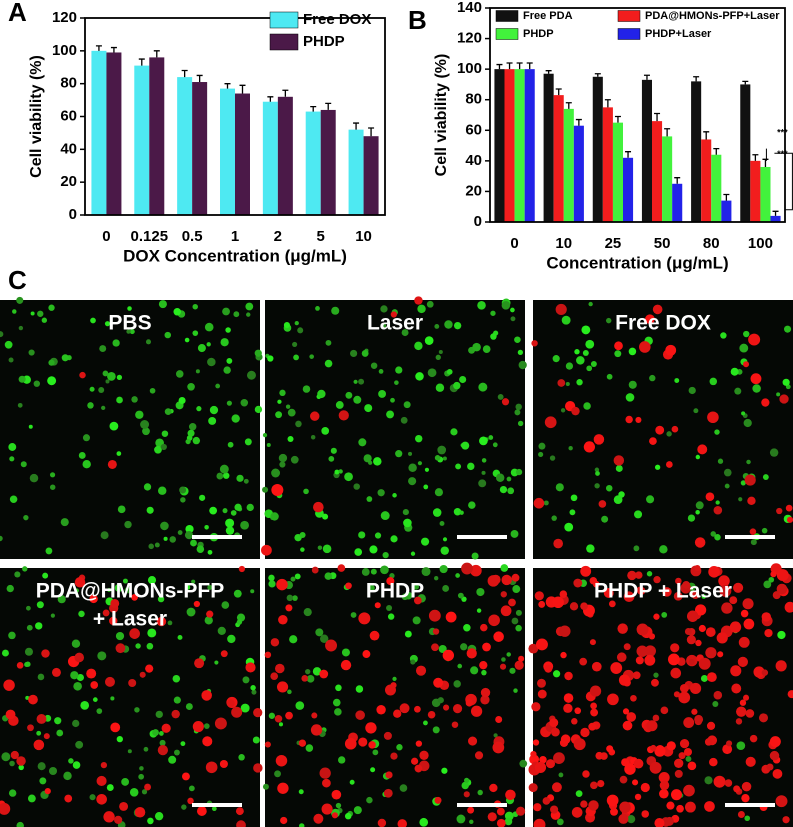  Describe the element at coordinates (395, 323) in the screenshot. I see `image-title: Laser` at that location.